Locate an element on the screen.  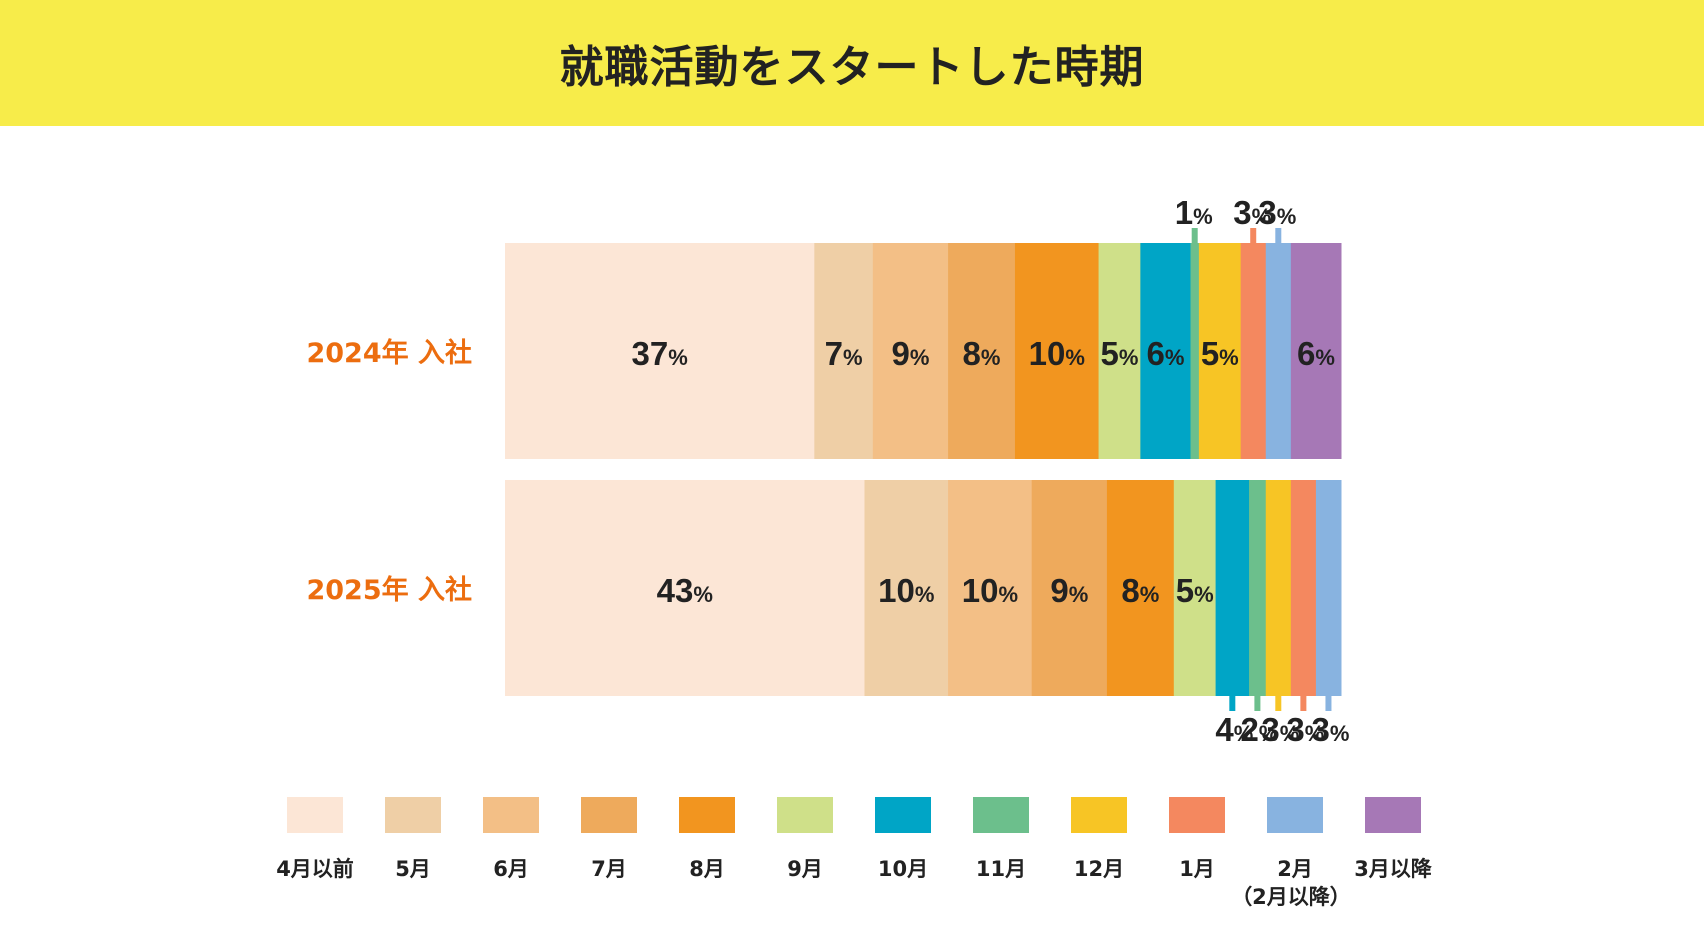
legend-label-4: 7月 is located at coordinates (609, 869).